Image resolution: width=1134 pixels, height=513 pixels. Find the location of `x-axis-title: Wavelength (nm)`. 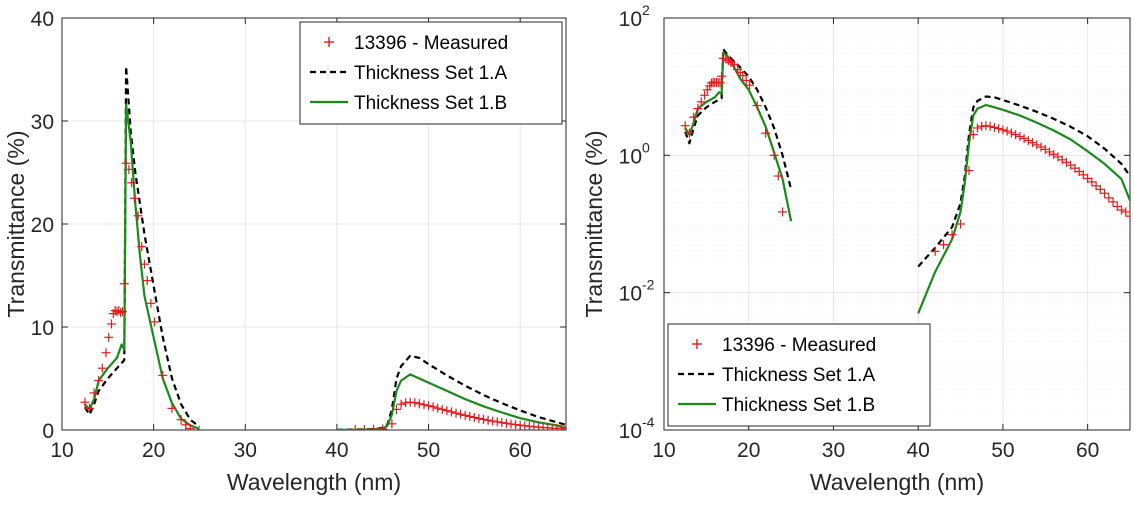

x-axis-title: Wavelength (nm) is located at coordinates (897, 482).